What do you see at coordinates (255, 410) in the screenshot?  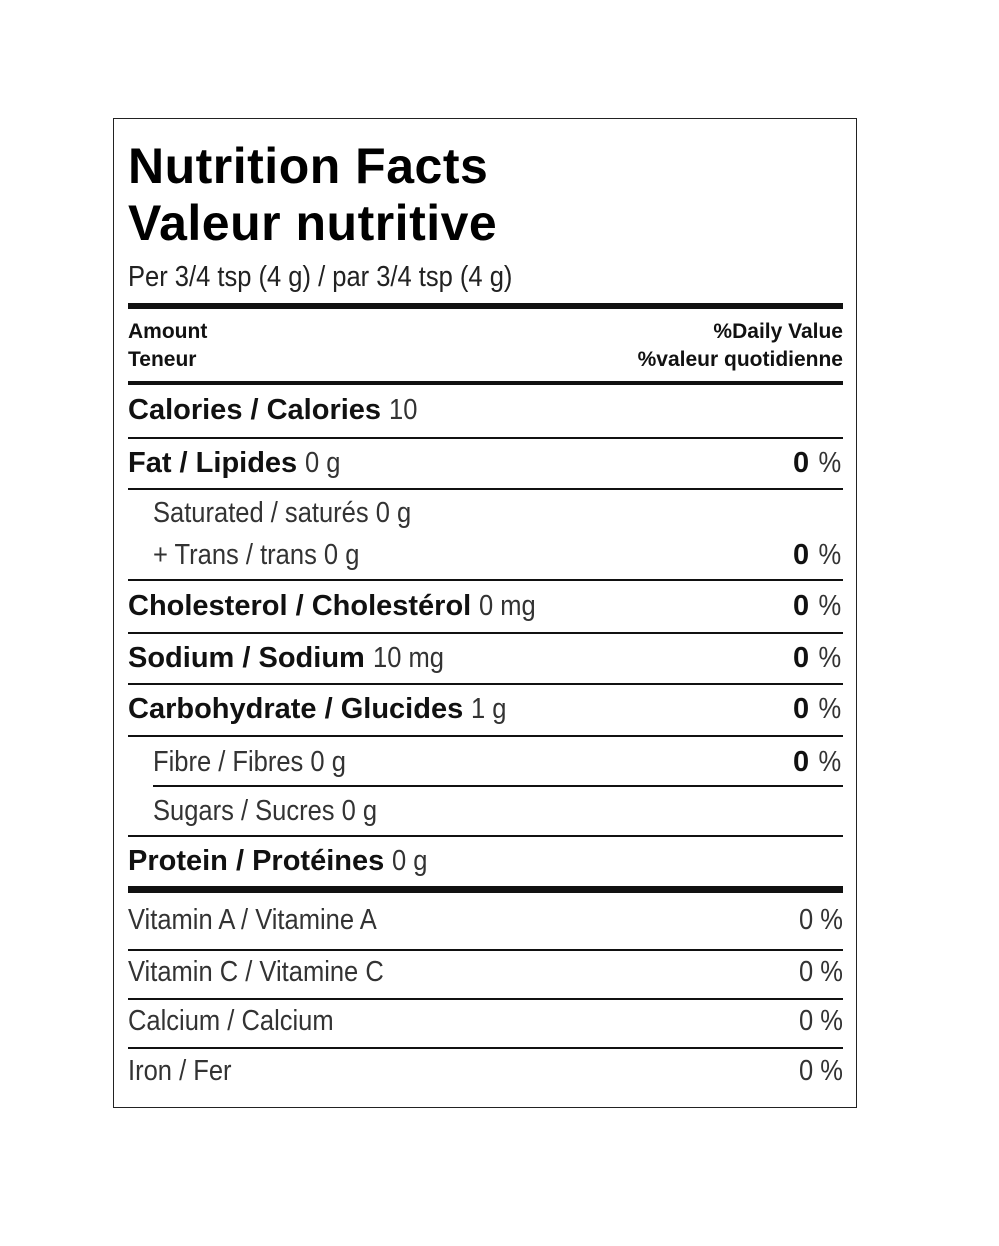 I see `calories-label: Calories / Calories` at bounding box center [255, 410].